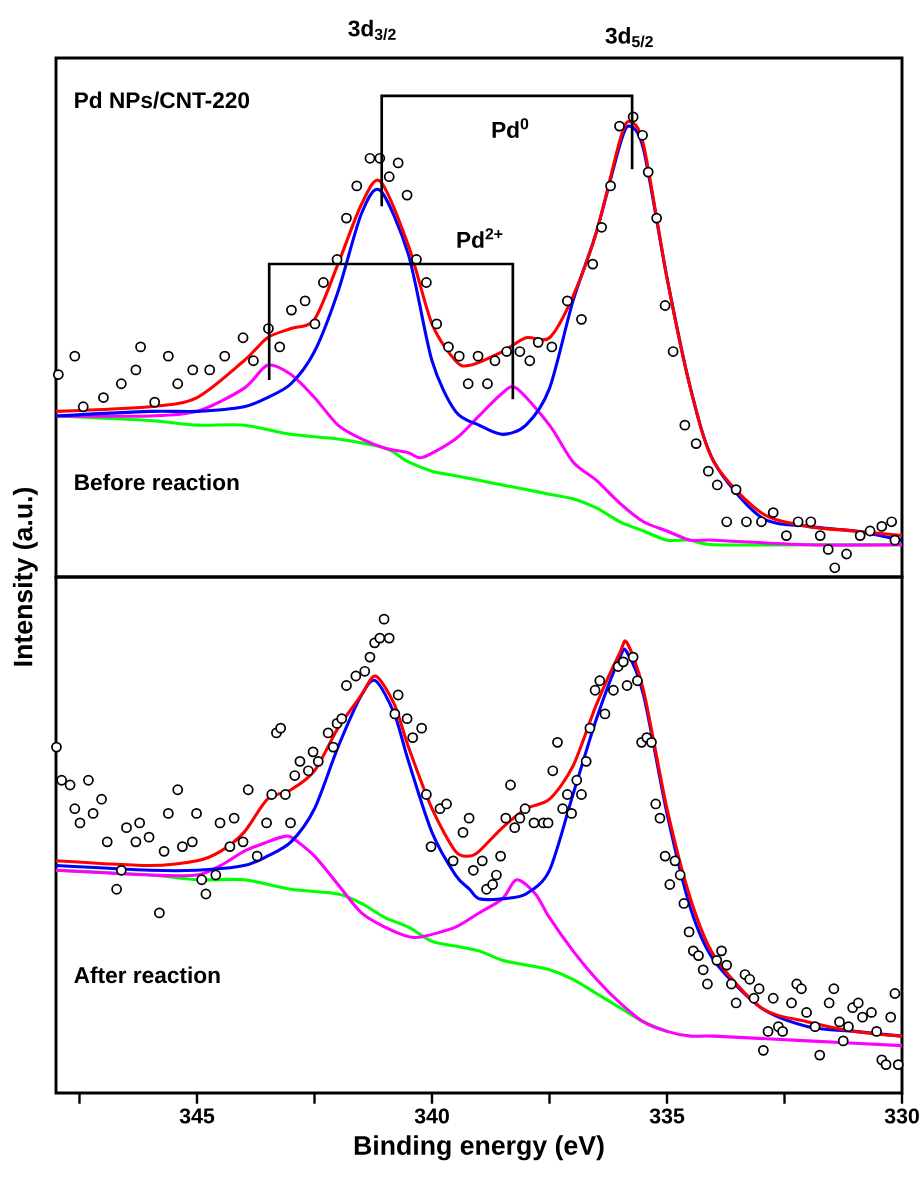 This screenshot has height=1187, width=924. What do you see at coordinates (197, 1116) in the screenshot?
I see `x-tick-label: 345` at bounding box center [197, 1116].